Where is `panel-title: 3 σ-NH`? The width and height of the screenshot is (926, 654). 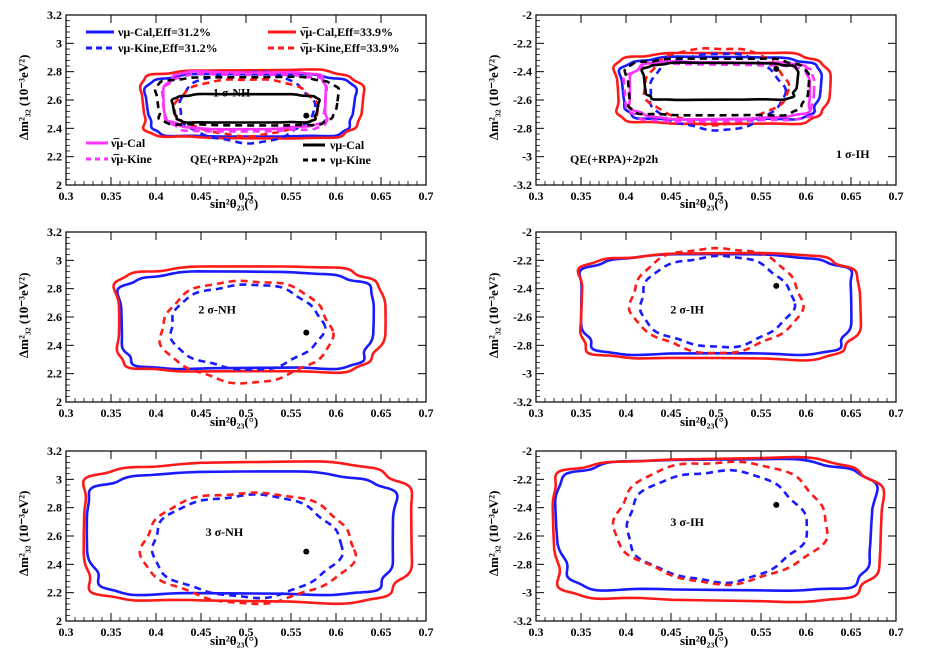 panel-title: 3 σ-NH is located at coordinates (225, 532).